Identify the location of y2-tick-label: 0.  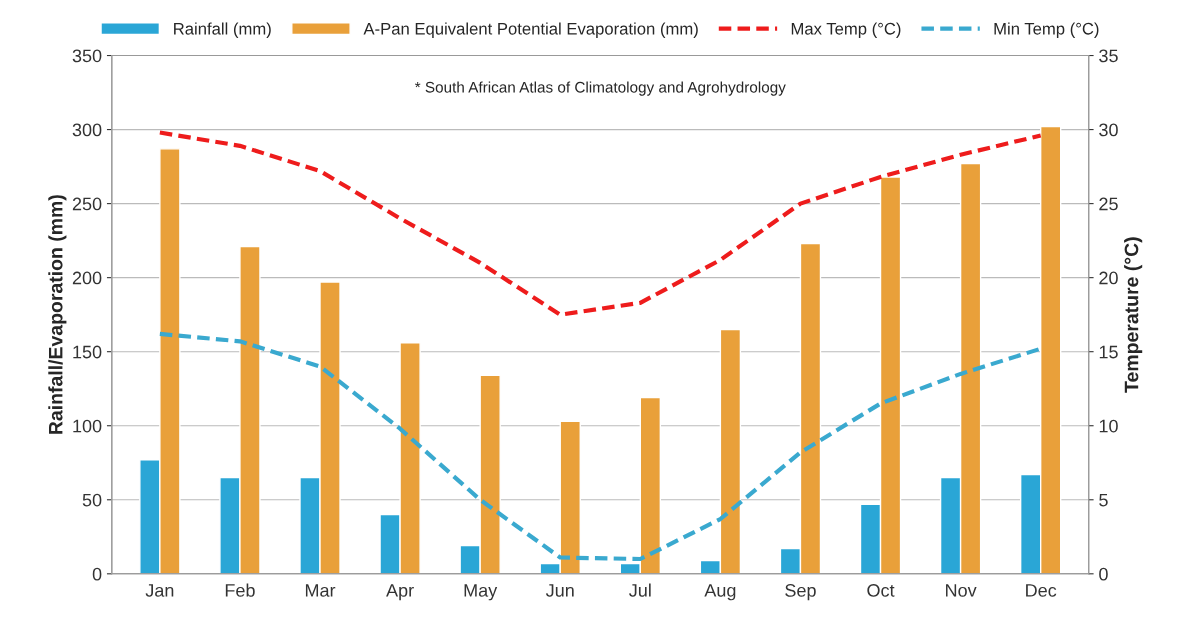
(1103, 574).